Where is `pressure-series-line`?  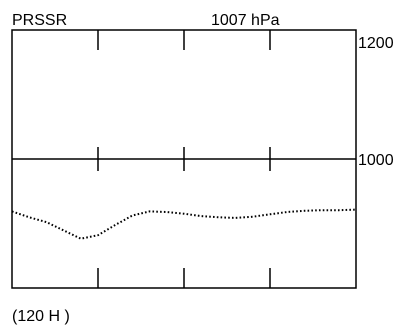
pressure-series-line is located at coordinates (184, 224).